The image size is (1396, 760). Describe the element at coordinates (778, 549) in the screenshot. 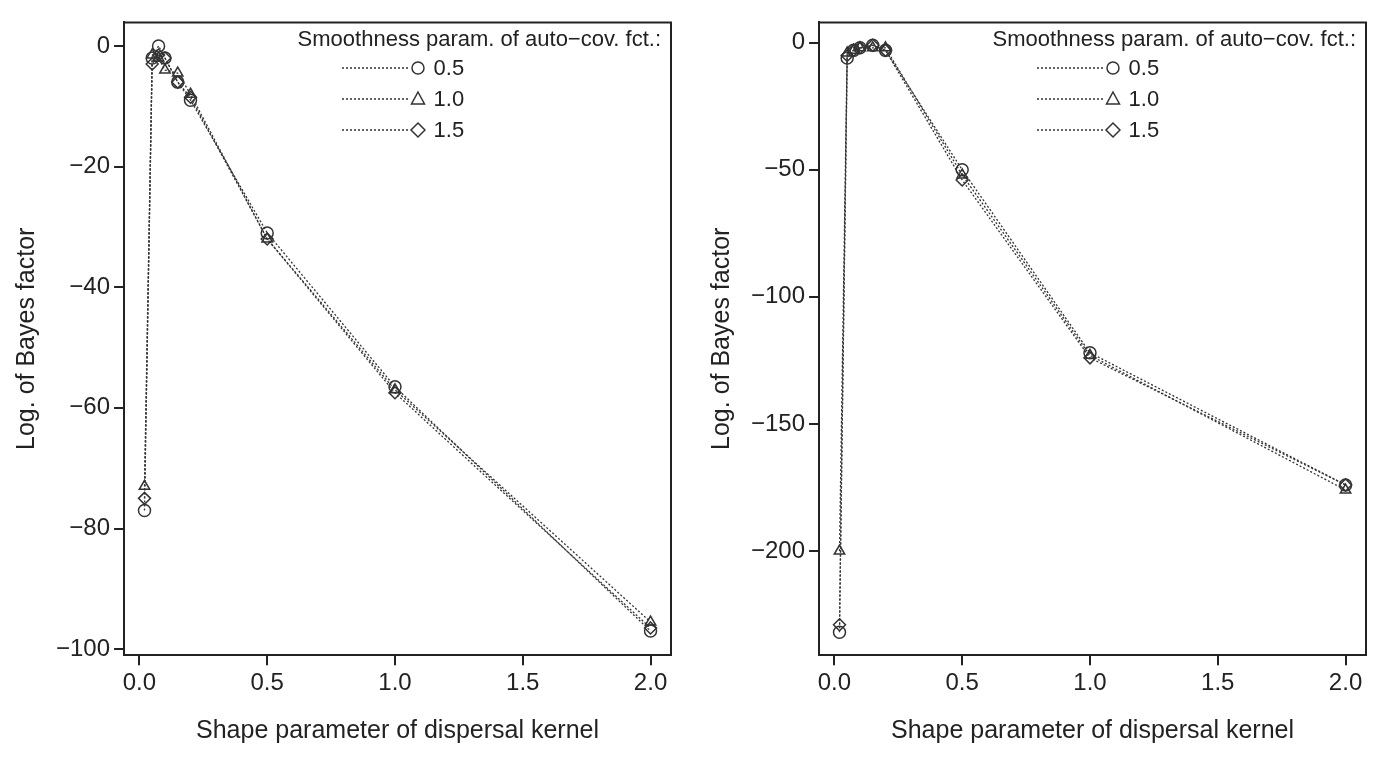

I see `y-tick-label: −200` at that location.